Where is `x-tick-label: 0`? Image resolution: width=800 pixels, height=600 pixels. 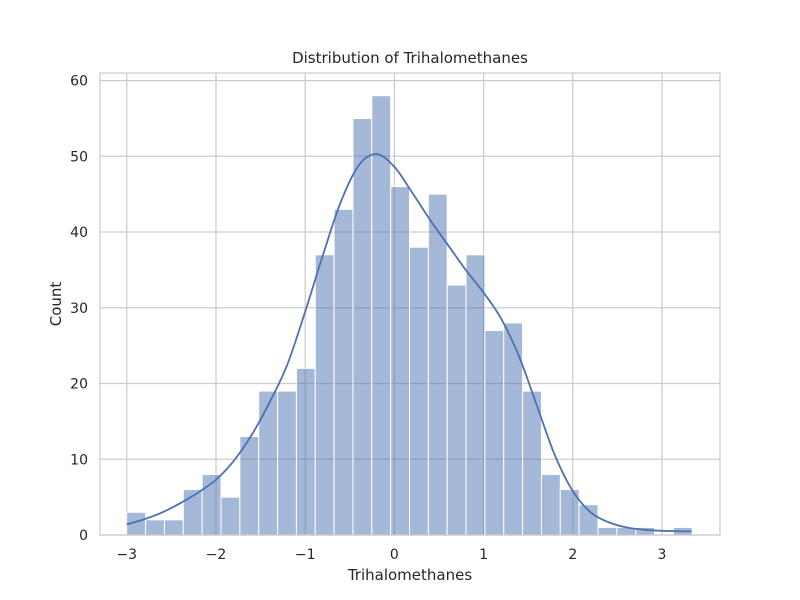
x-tick-label: 0 is located at coordinates (394, 555).